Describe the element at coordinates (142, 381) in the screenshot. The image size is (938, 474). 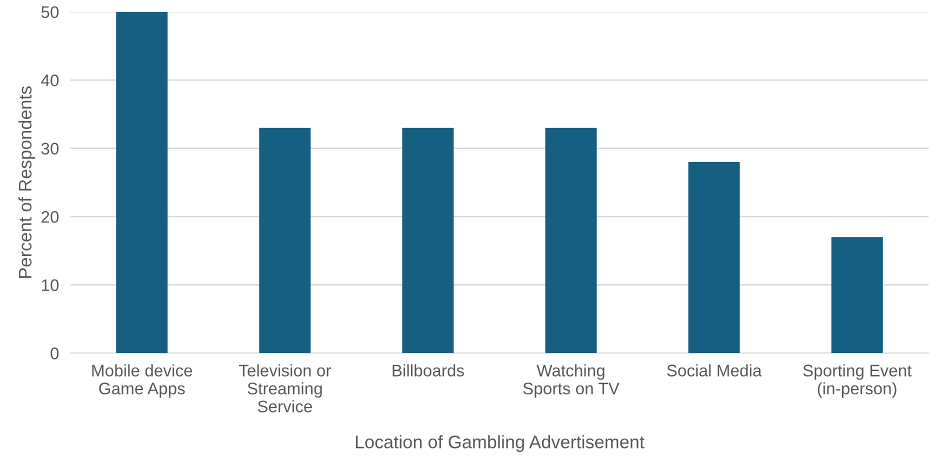
I see `x-tick-label: Mobile device Game Apps` at that location.